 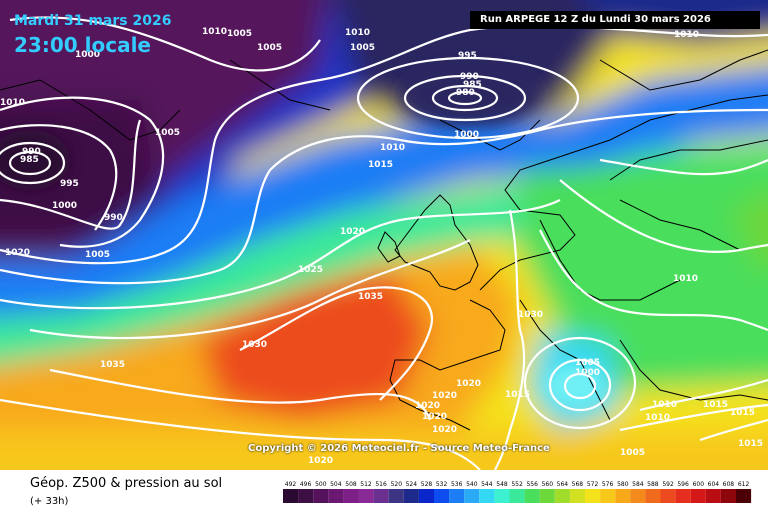 I want to click on isobar-label-1020-h: 1020, so click(x=320, y=461).